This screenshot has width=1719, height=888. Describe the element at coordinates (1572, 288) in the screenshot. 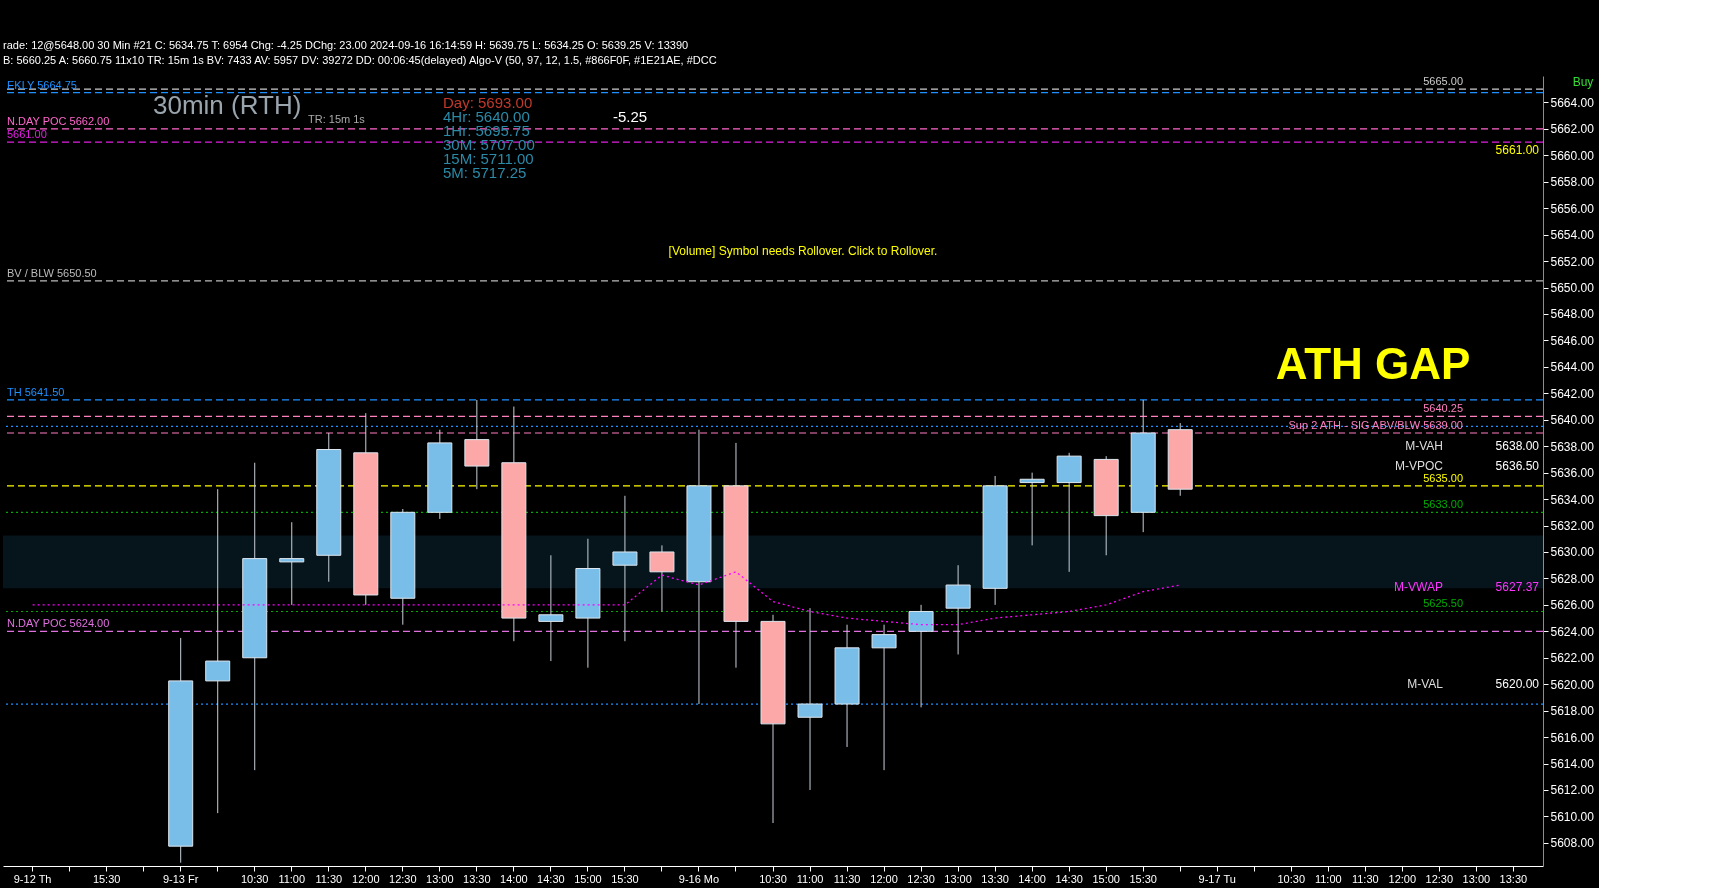

I see `y-tick-label: 5650.00` at that location.